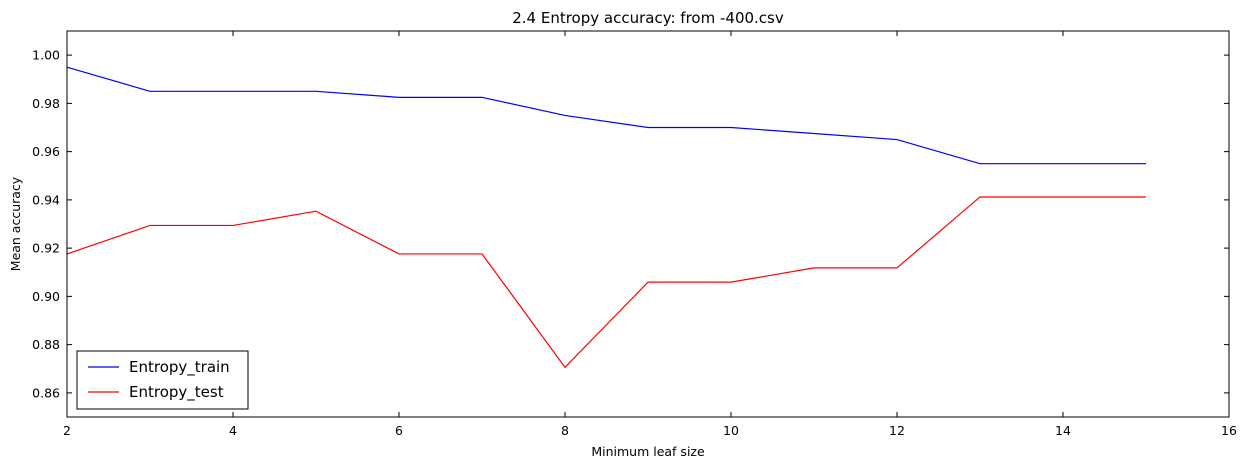  What do you see at coordinates (46, 296) in the screenshot?
I see `y-tick-label: 0.90` at bounding box center [46, 296].